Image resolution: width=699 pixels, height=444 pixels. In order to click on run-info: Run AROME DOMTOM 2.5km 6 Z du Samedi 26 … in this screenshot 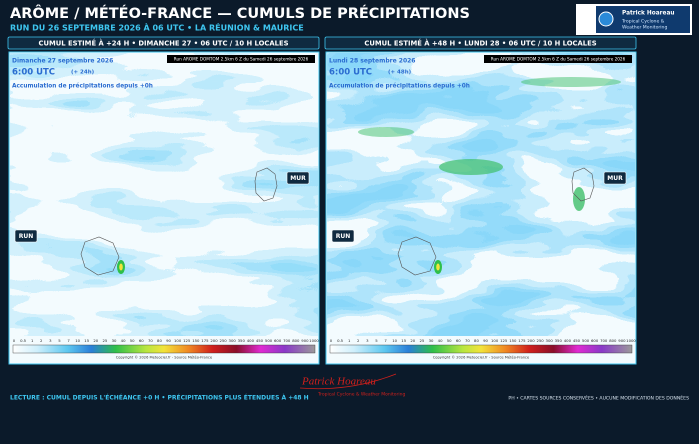, I will do `click(241, 58)`.